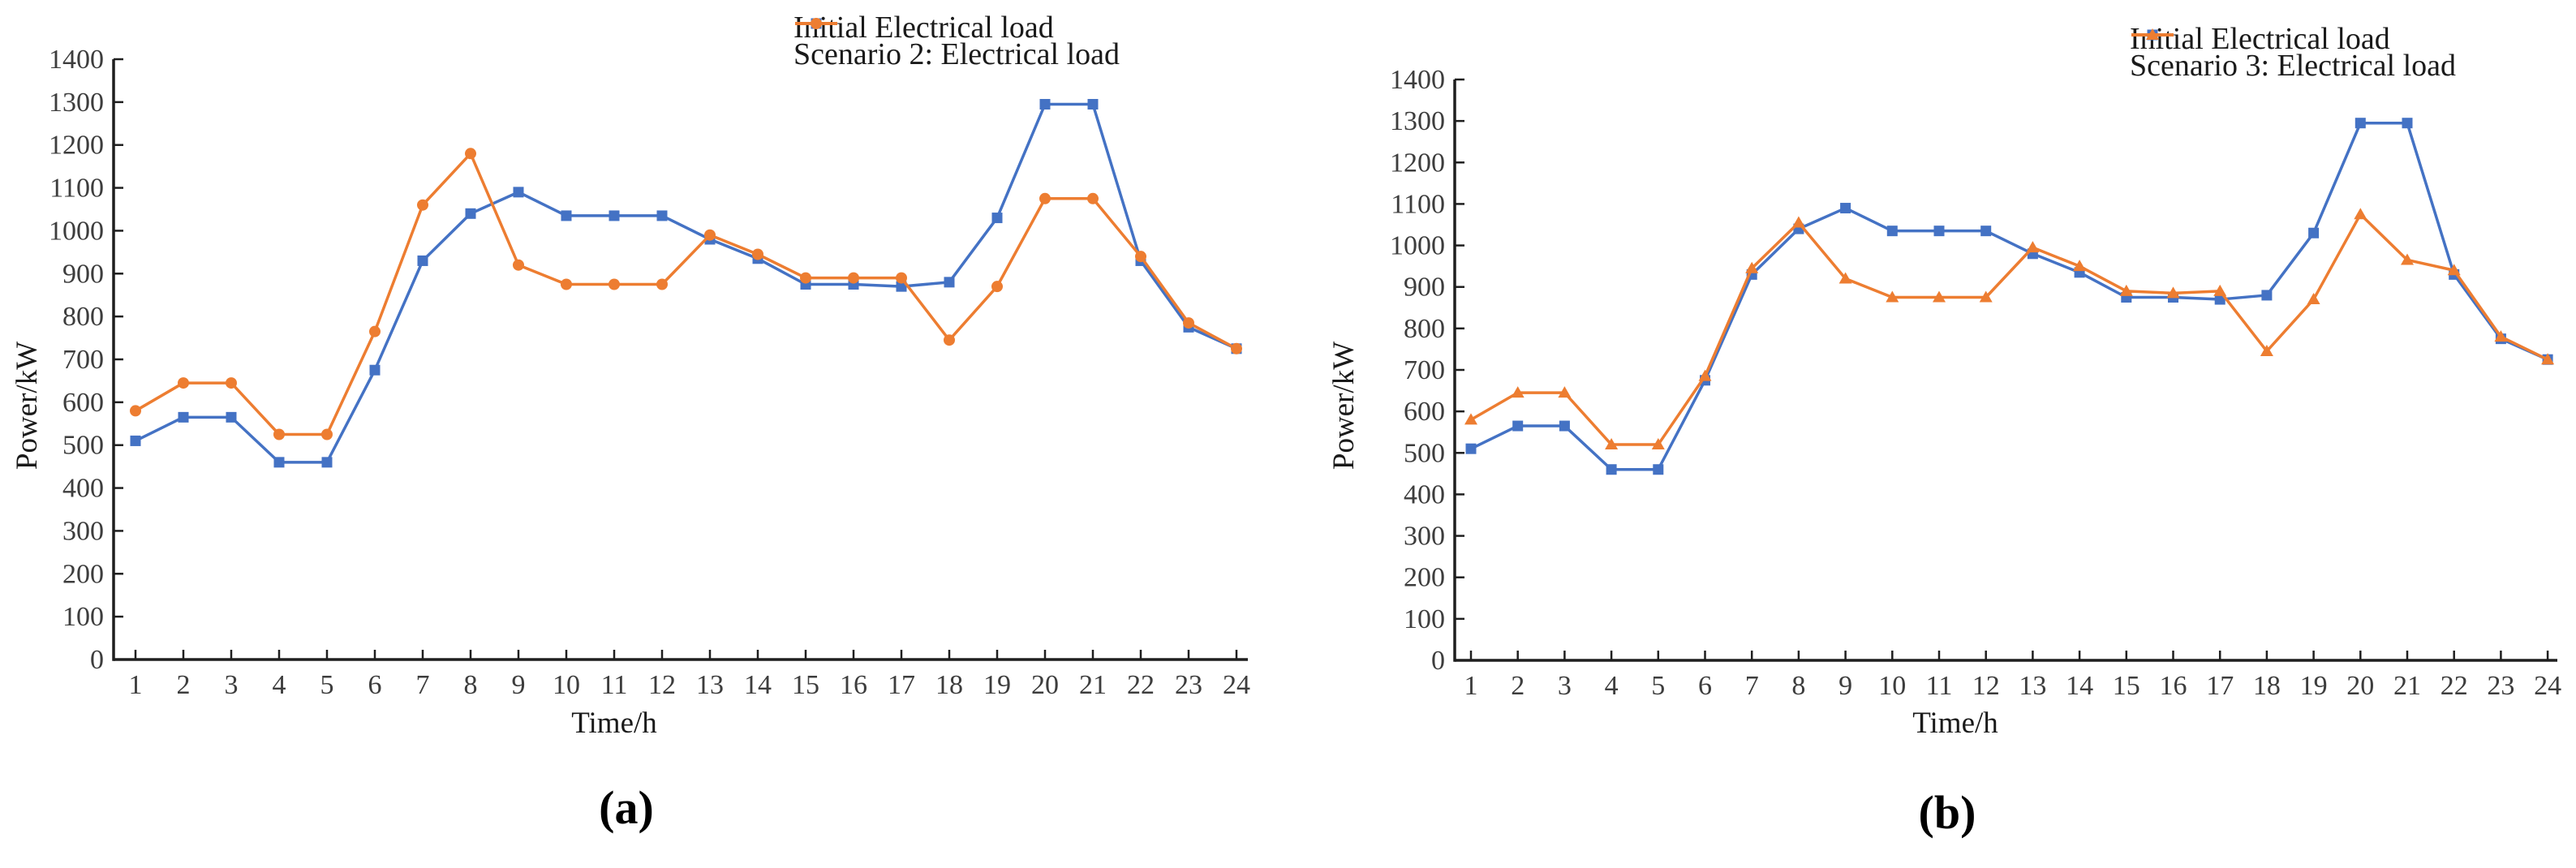 The height and width of the screenshot is (868, 2576). What do you see at coordinates (1845, 686) in the screenshot?
I see `x-tick-label: 9` at bounding box center [1845, 686].